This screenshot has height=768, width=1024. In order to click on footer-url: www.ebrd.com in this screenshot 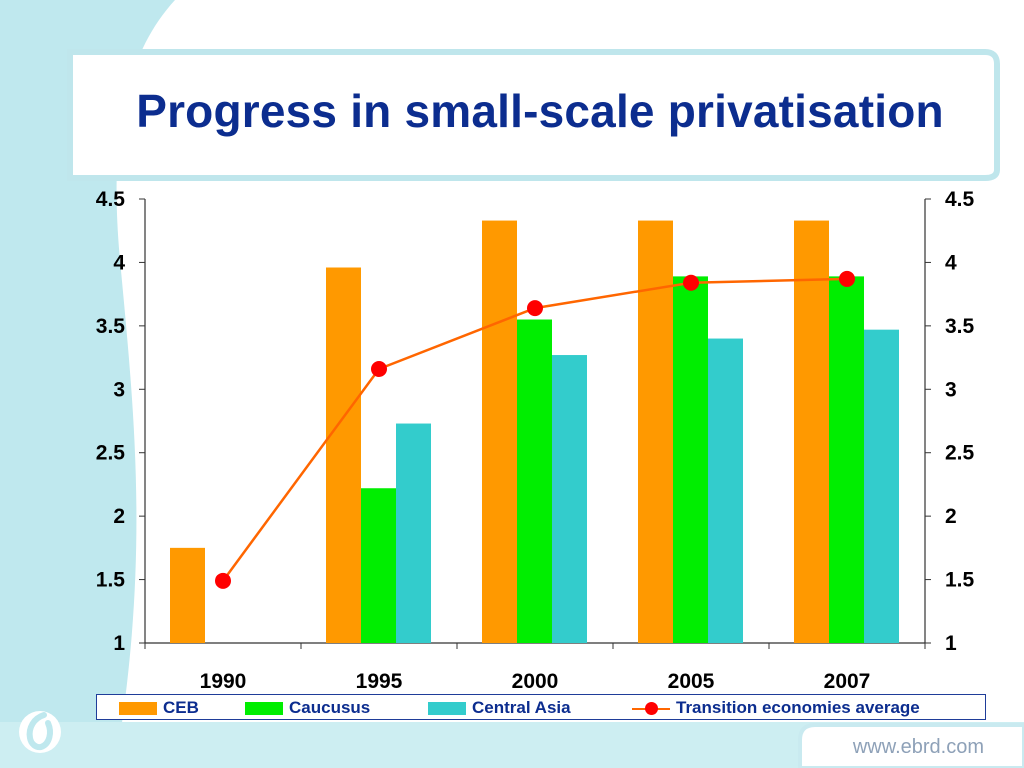, I will do `click(918, 747)`.